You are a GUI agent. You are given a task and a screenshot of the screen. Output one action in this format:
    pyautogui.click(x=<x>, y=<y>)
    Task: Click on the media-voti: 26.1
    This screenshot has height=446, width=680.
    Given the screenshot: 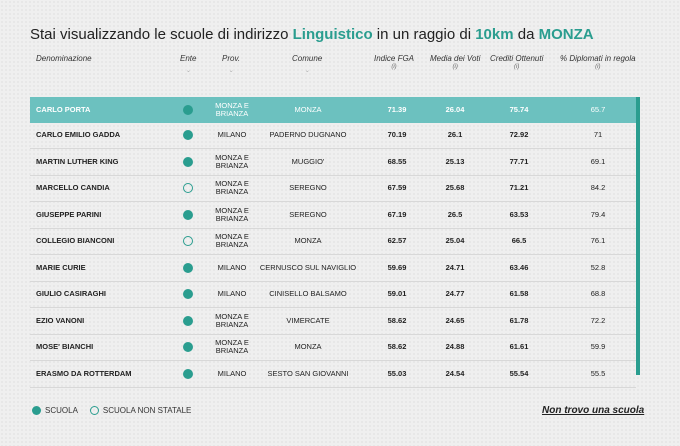 What is the action you would take?
    pyautogui.click(x=455, y=134)
    